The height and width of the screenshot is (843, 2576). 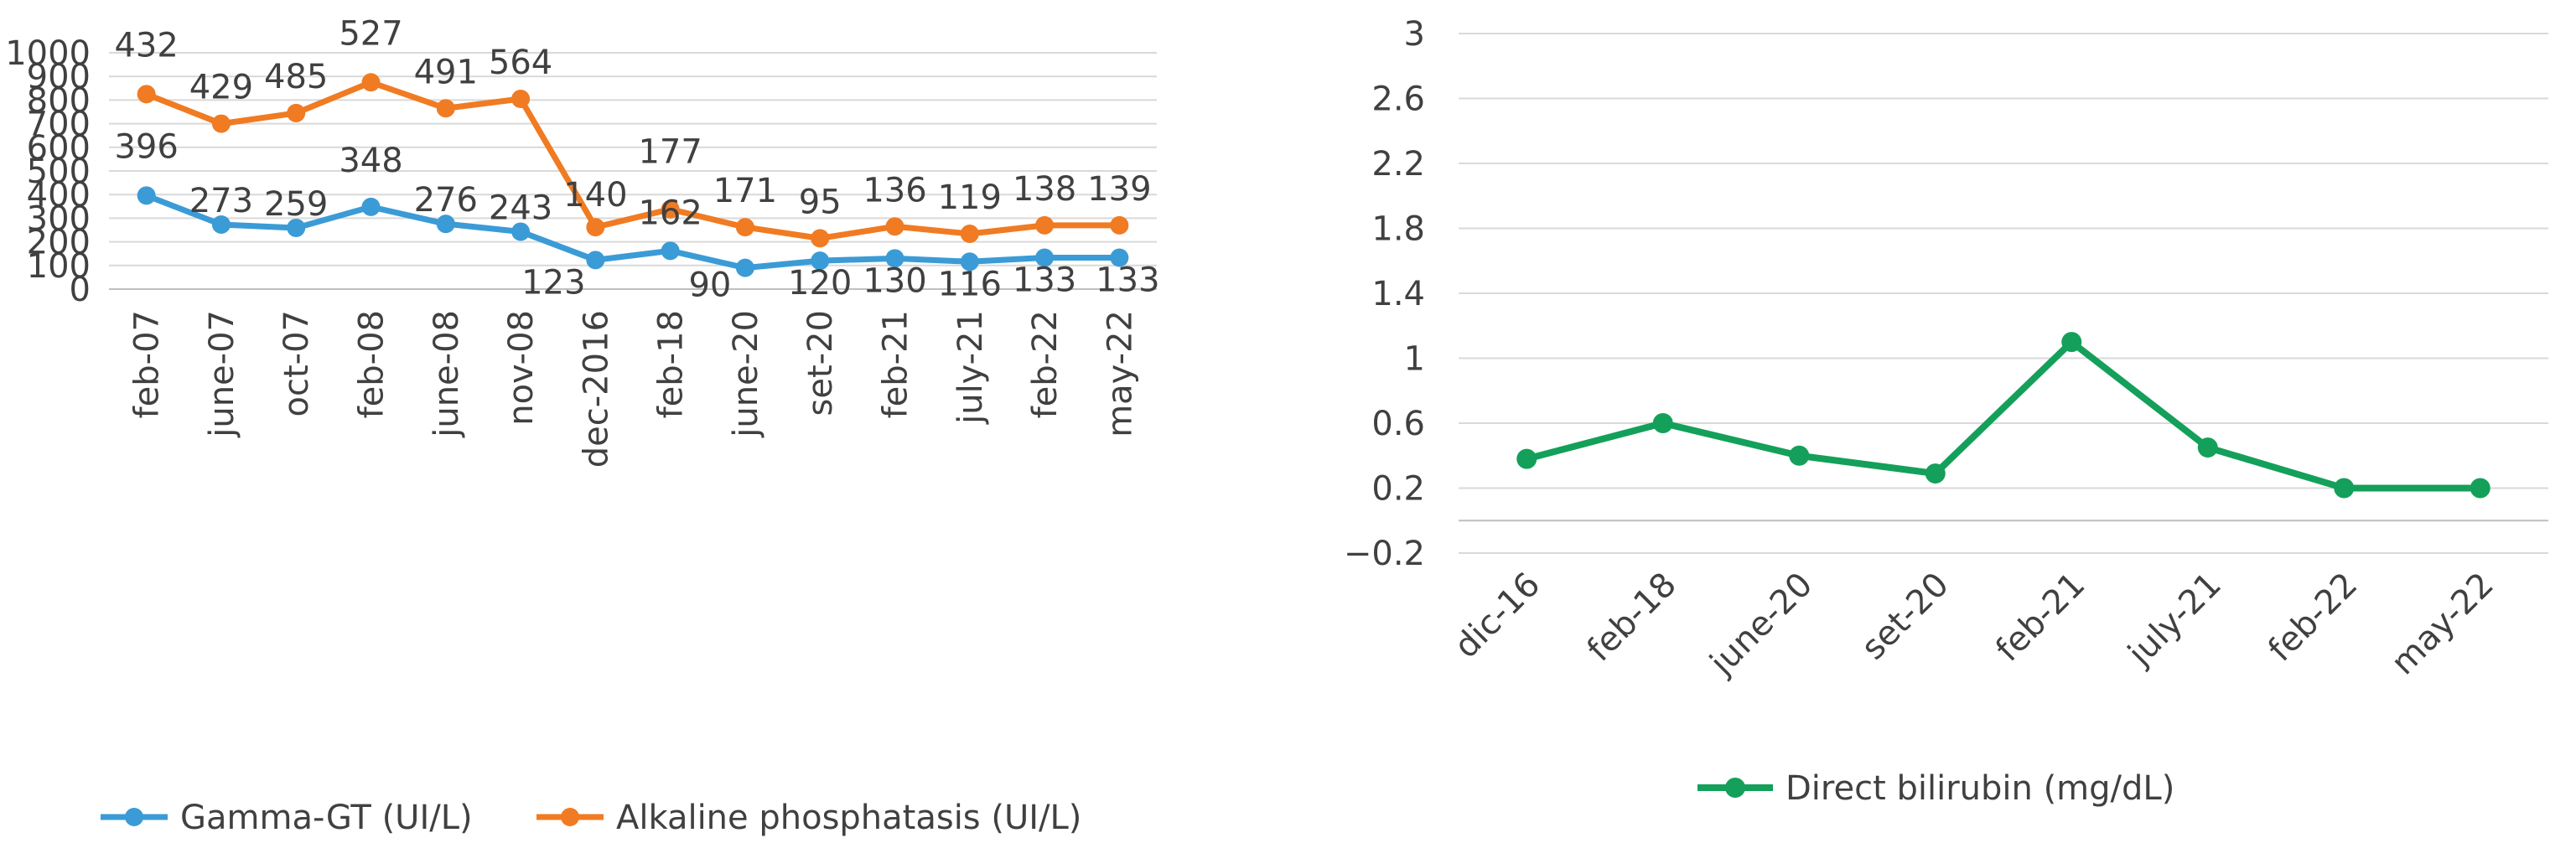 What do you see at coordinates (553, 282) in the screenshot?
I see `data-label: 123` at bounding box center [553, 282].